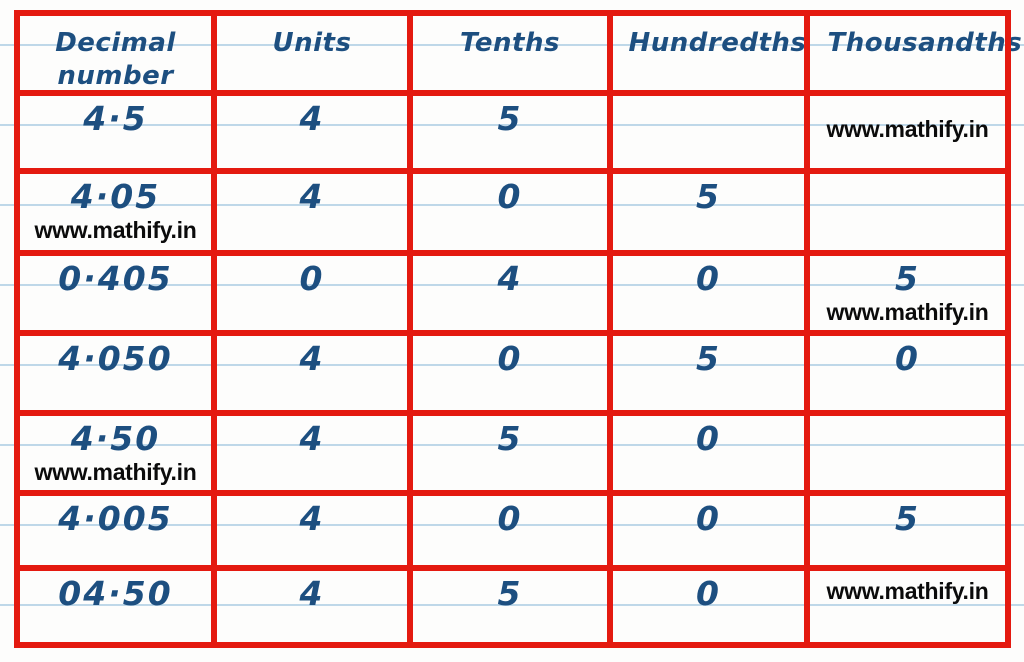 This screenshot has width=1024, height=662. I want to click on header-cell-tenths: Tenths, so click(510, 53).